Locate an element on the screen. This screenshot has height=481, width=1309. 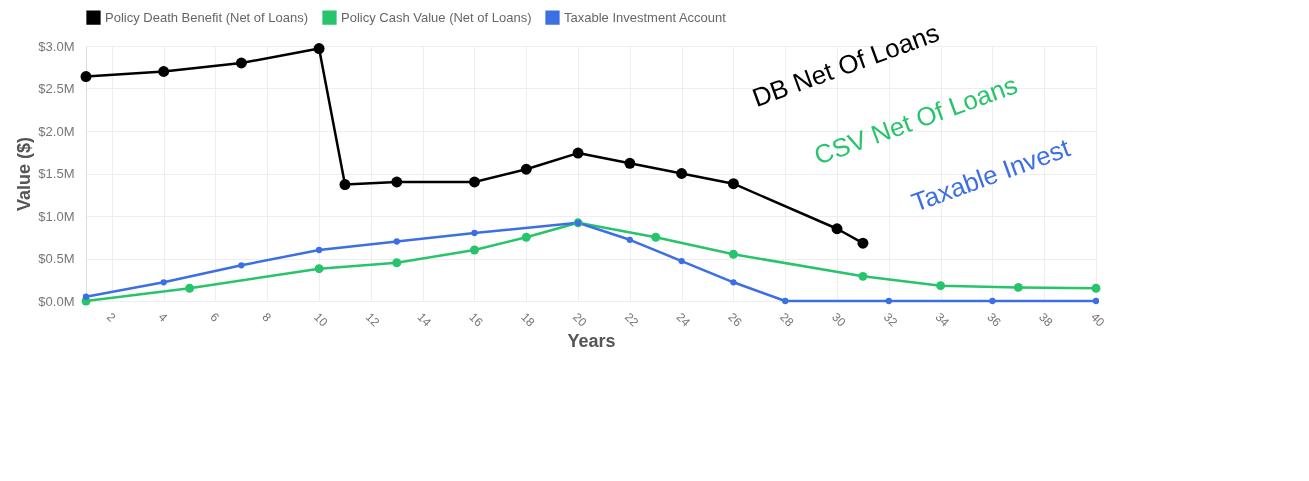
x-axis-title: Years is located at coordinates (591, 340).